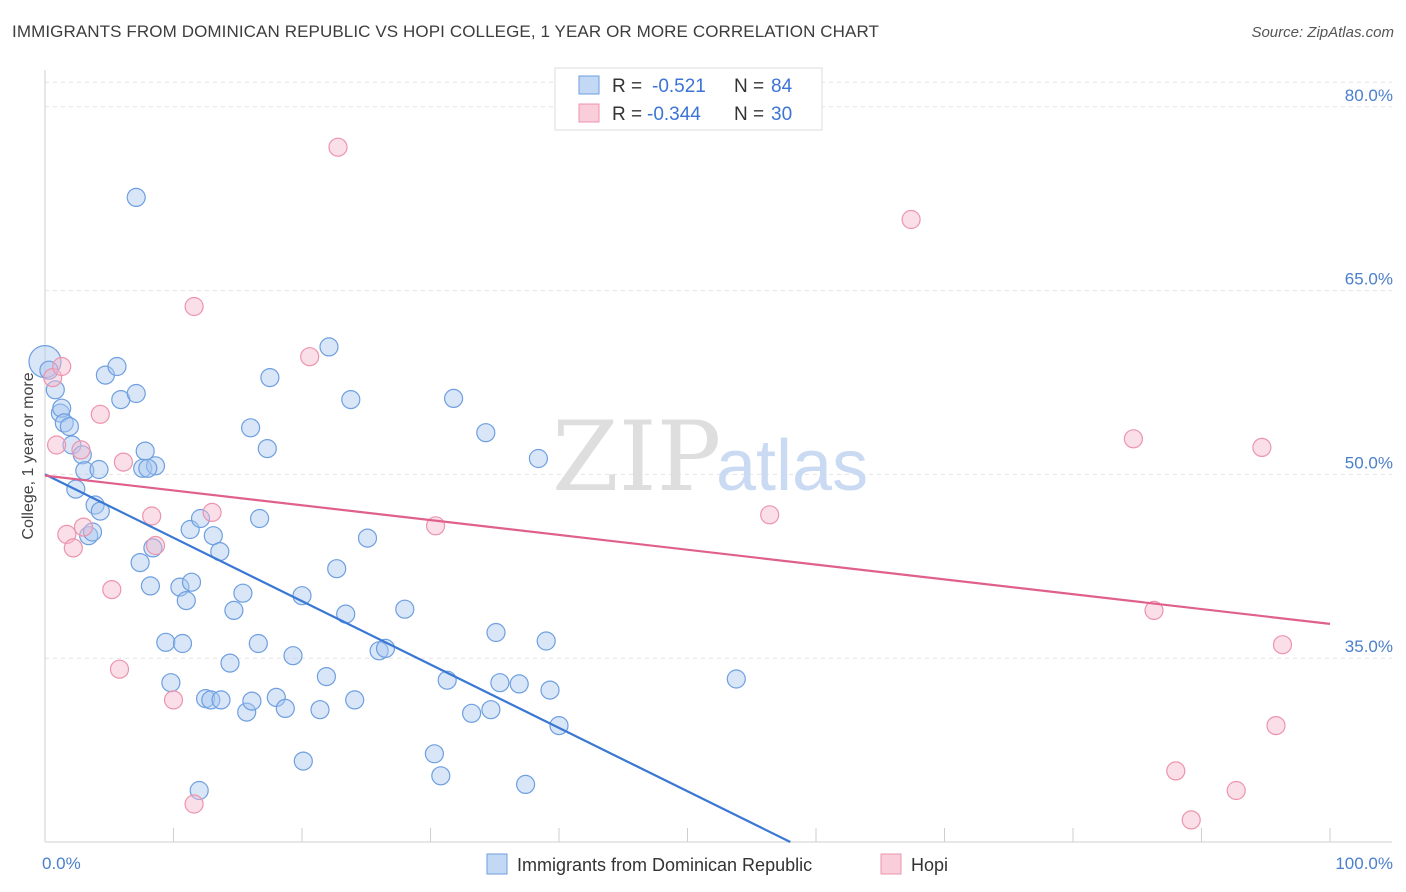 The width and height of the screenshot is (1406, 892). What do you see at coordinates (891, 864) in the screenshot?
I see `legend-swatch-hopi` at bounding box center [891, 864].